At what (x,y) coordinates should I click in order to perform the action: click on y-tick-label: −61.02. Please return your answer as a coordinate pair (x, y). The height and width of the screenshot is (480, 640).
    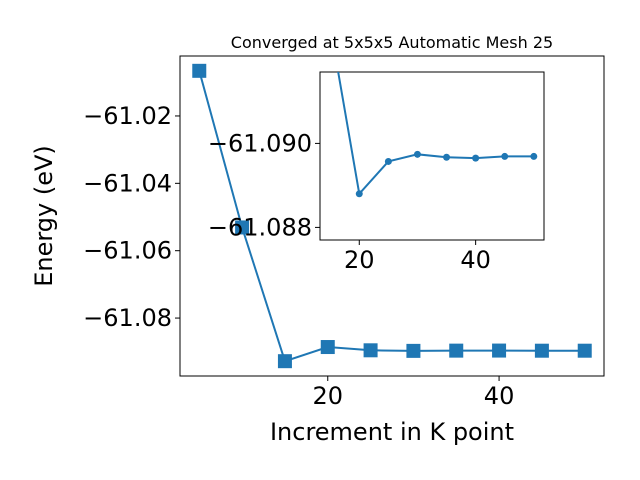
    Looking at the image, I should click on (127, 116).